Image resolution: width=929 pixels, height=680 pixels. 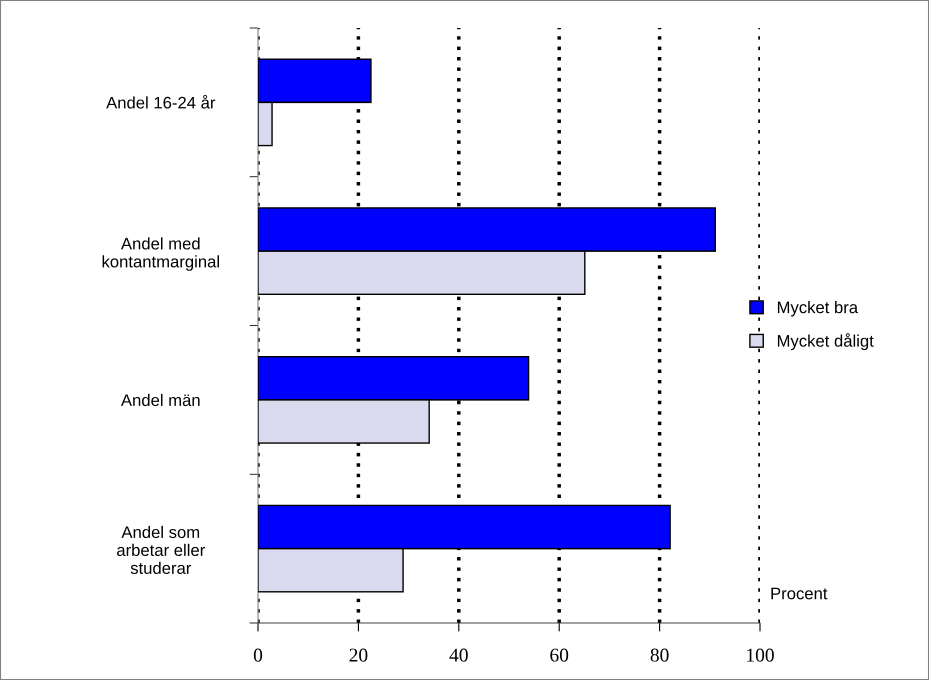 I want to click on legend-label: Mycket bra, so click(x=818, y=308).